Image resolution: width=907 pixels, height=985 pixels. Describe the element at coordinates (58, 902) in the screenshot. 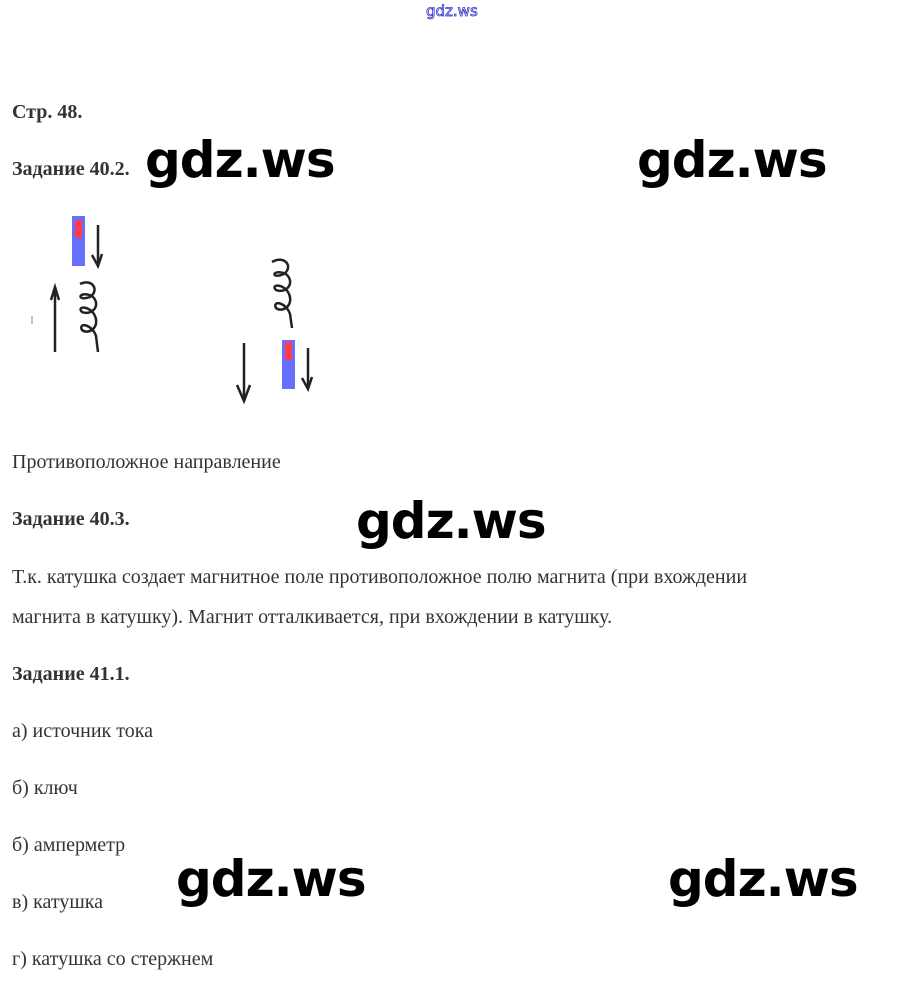

I see `list-item: в) катушка` at that location.